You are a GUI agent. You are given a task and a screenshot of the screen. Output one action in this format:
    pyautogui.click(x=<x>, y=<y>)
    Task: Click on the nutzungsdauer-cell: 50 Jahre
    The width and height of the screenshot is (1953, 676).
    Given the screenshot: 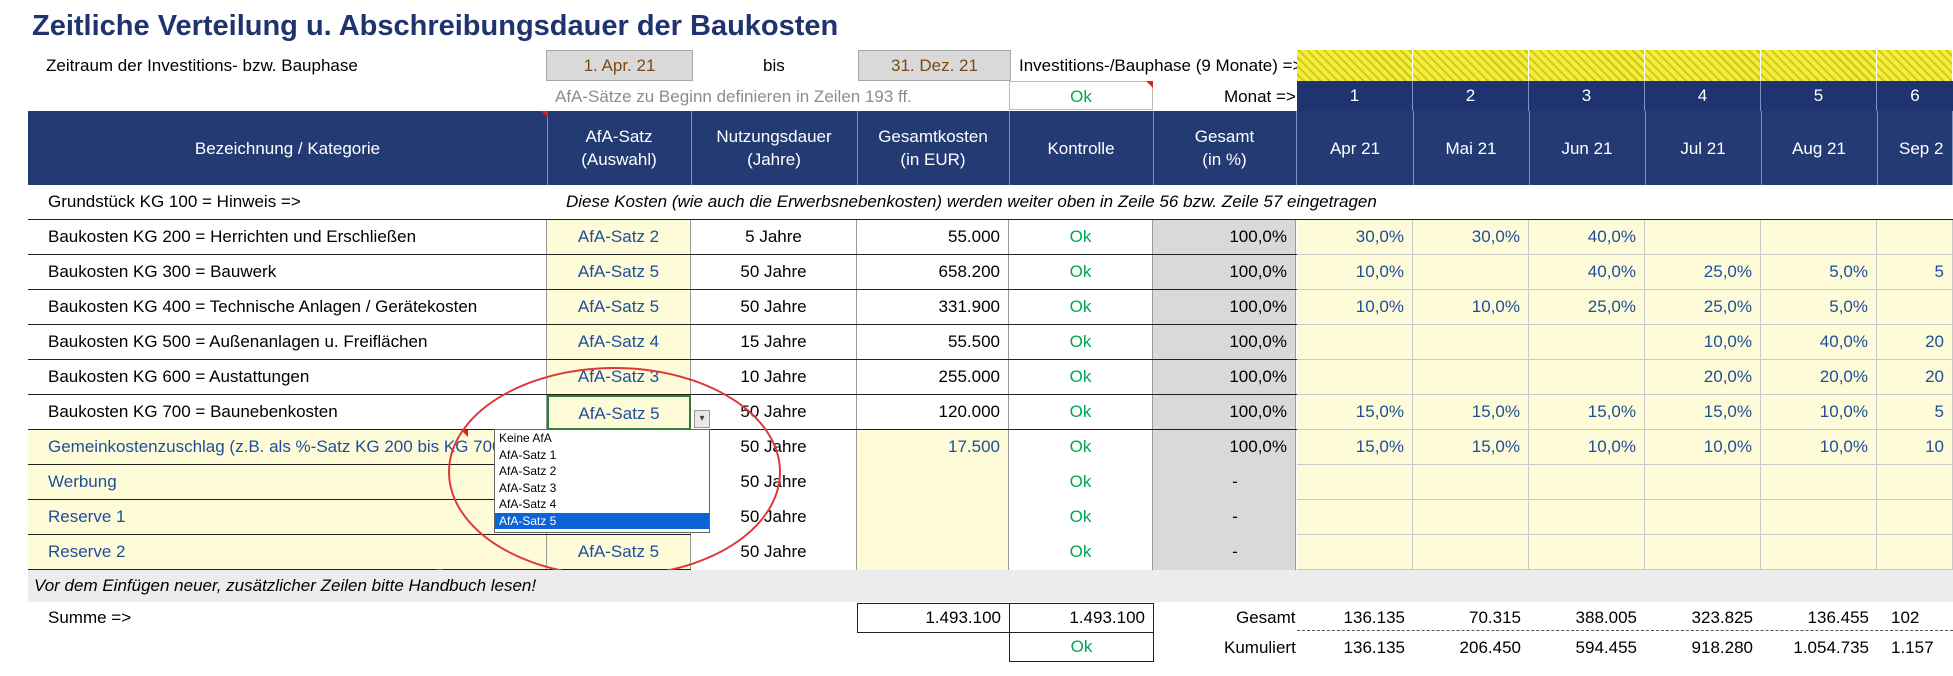 What is the action you would take?
    pyautogui.click(x=774, y=307)
    